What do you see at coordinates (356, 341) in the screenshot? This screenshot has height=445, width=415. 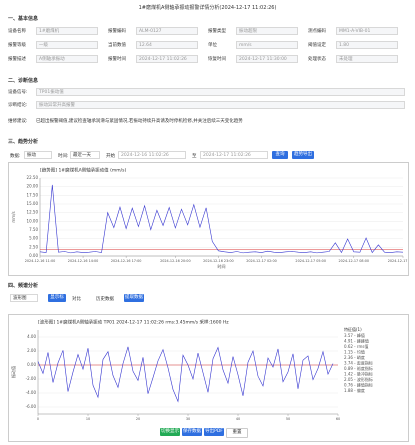 I see `legend-item: 4.91 - 峰峰值` at bounding box center [356, 341].